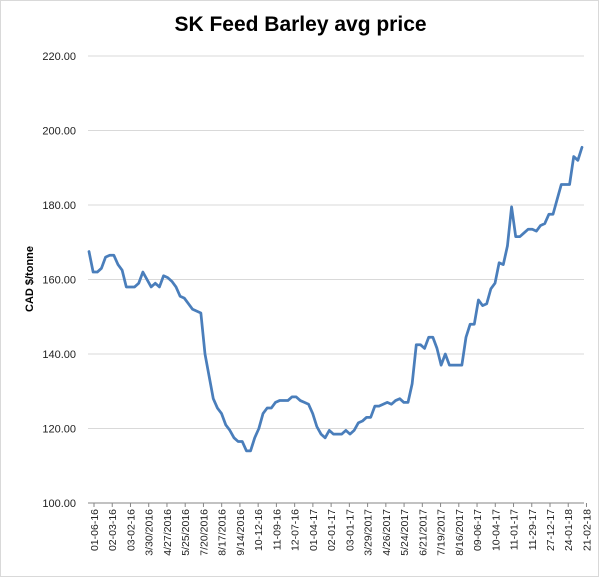 The width and height of the screenshot is (599, 578). What do you see at coordinates (515, 529) in the screenshot?
I see `x-tick-label: 11-01-17` at bounding box center [515, 529].